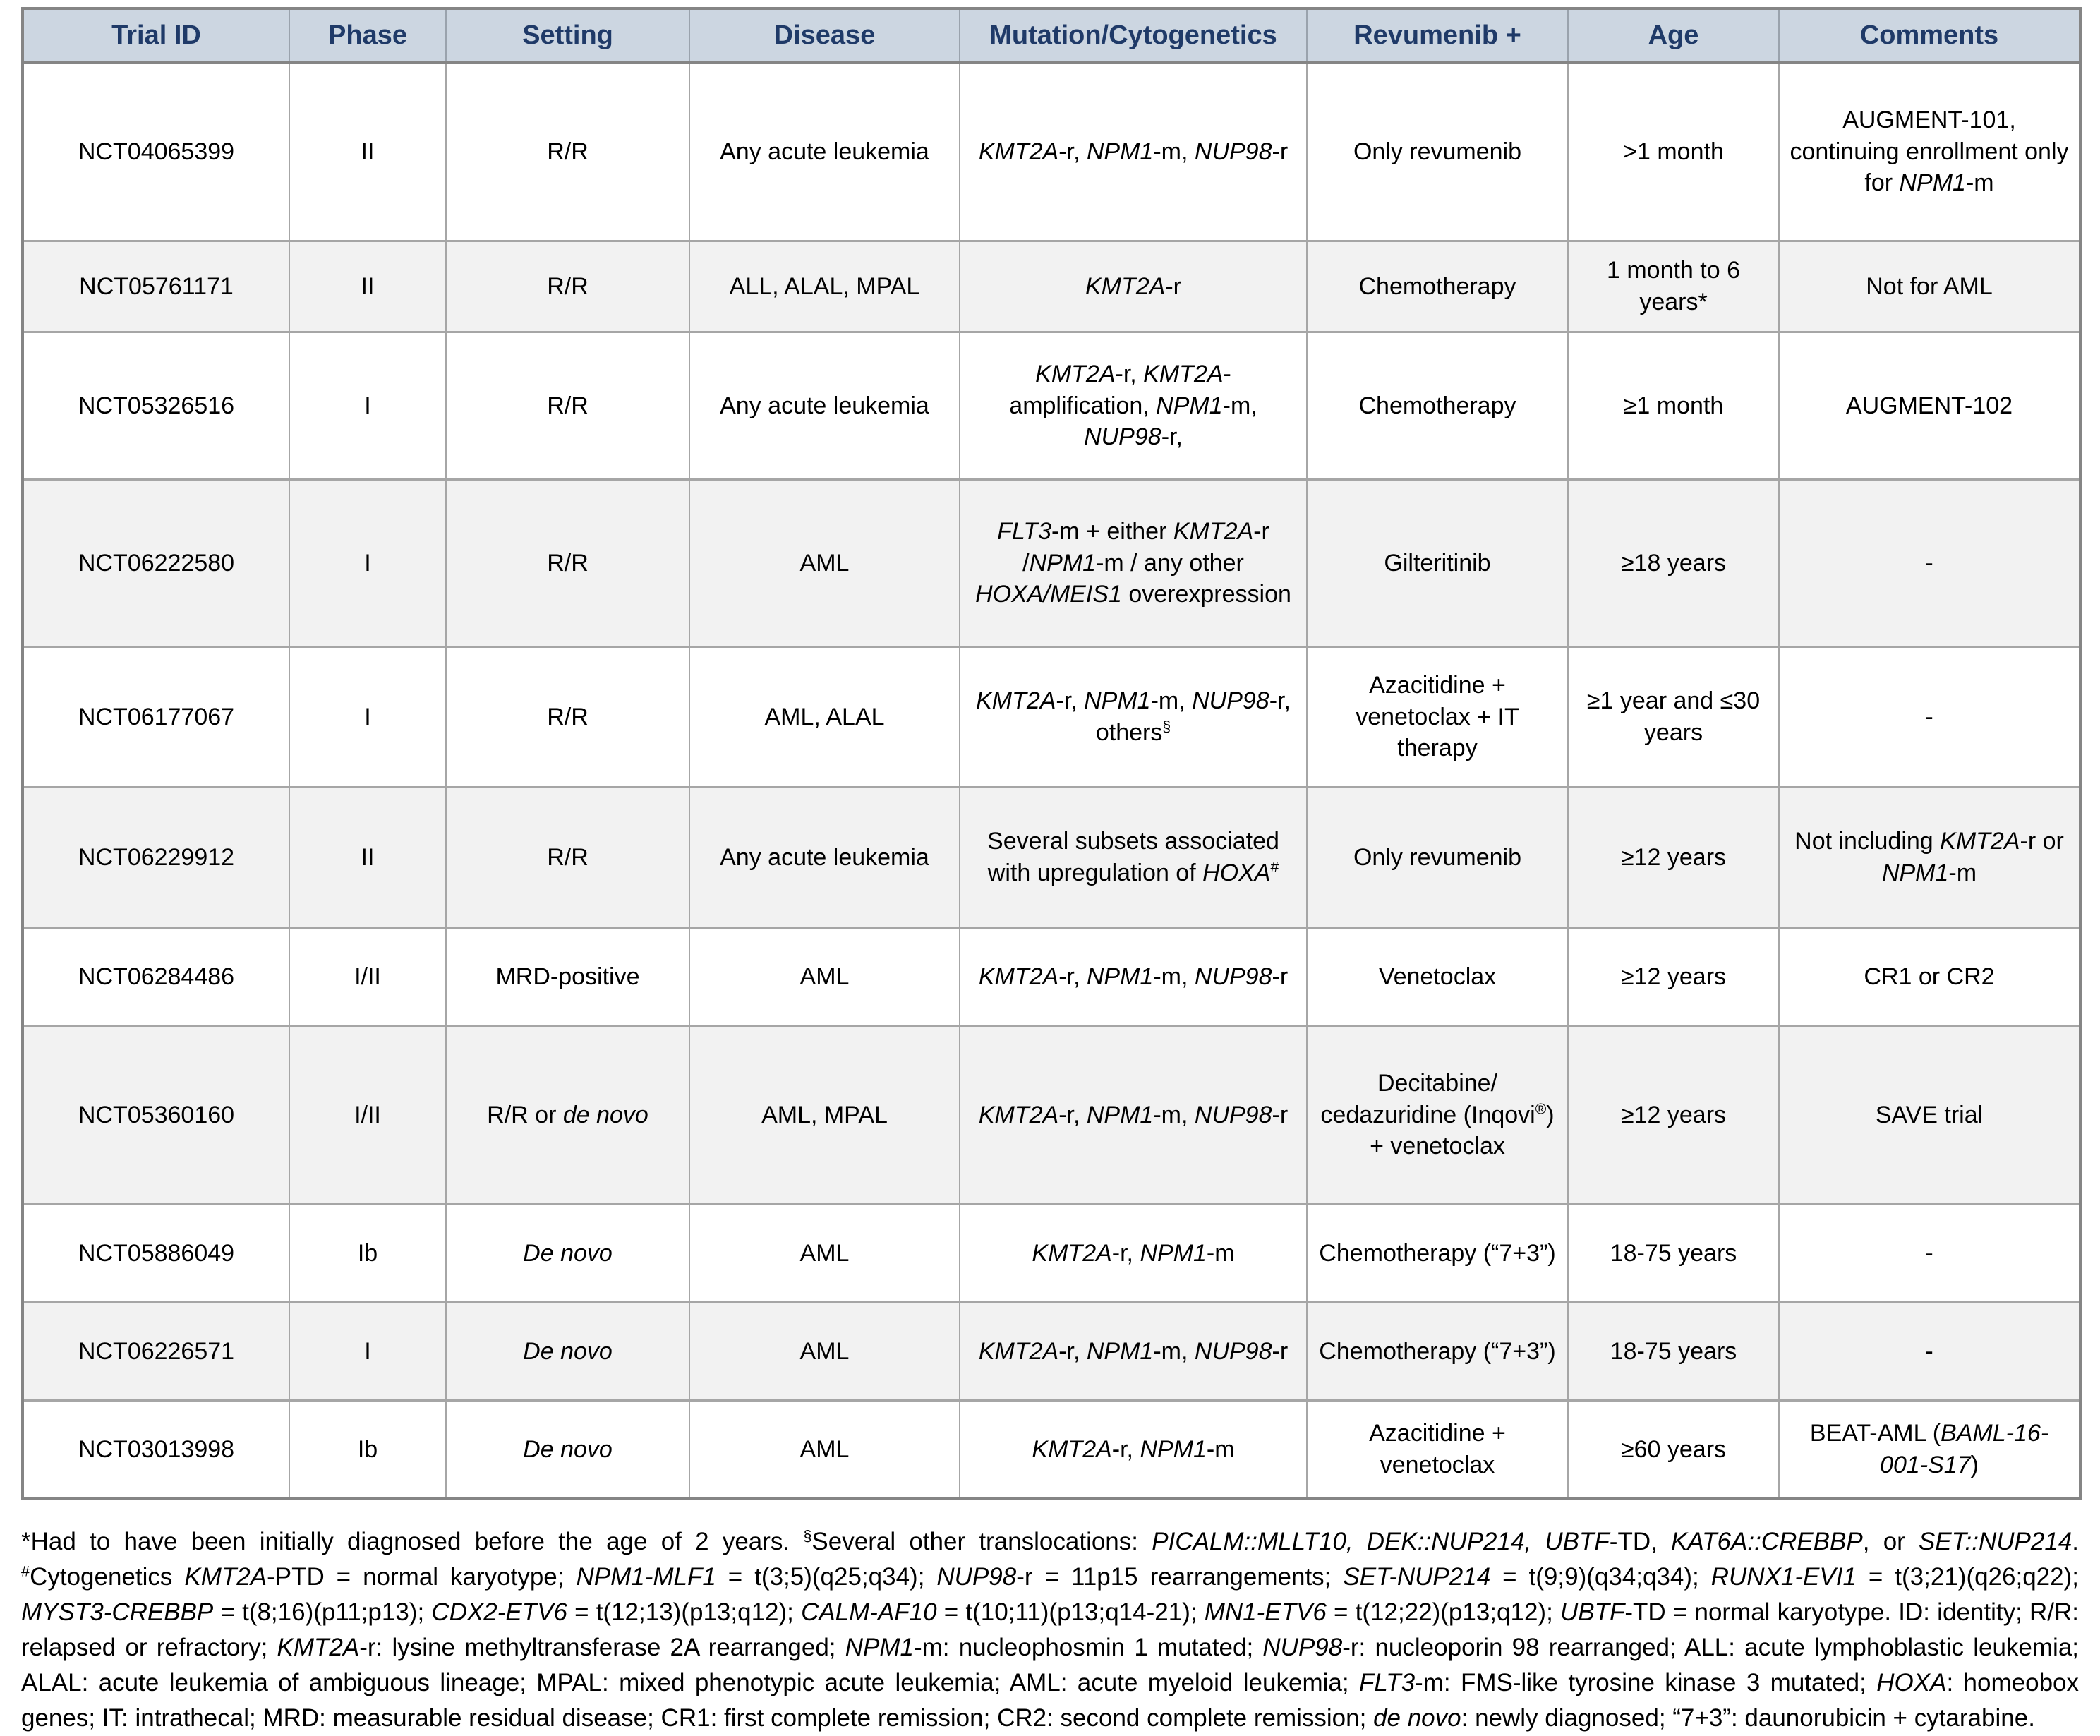 This screenshot has height=1736, width=2100. Describe the element at coordinates (1673, 563) in the screenshot. I see `cell-age: ≥18 years` at that location.